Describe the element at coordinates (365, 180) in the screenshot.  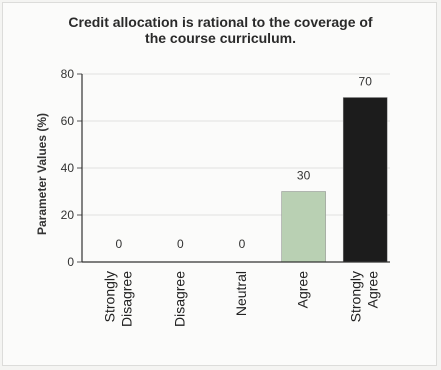
I see `bar-strongly-agree` at that location.